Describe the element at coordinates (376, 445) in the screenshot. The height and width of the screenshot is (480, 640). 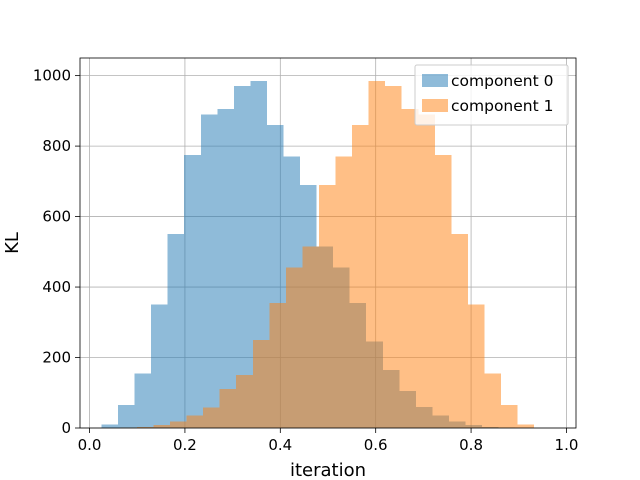
I see `x-tick-label: 0.6` at that location.